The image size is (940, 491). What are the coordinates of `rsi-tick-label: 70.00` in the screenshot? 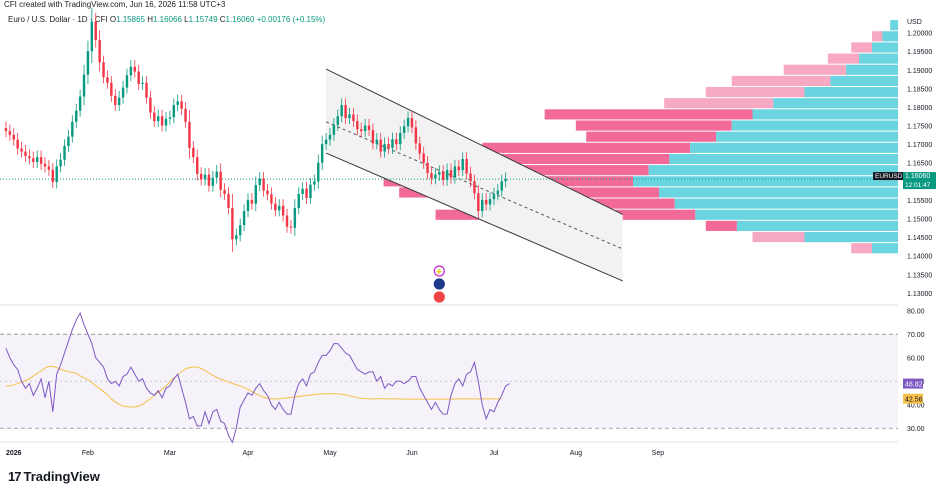 It's located at (916, 335).